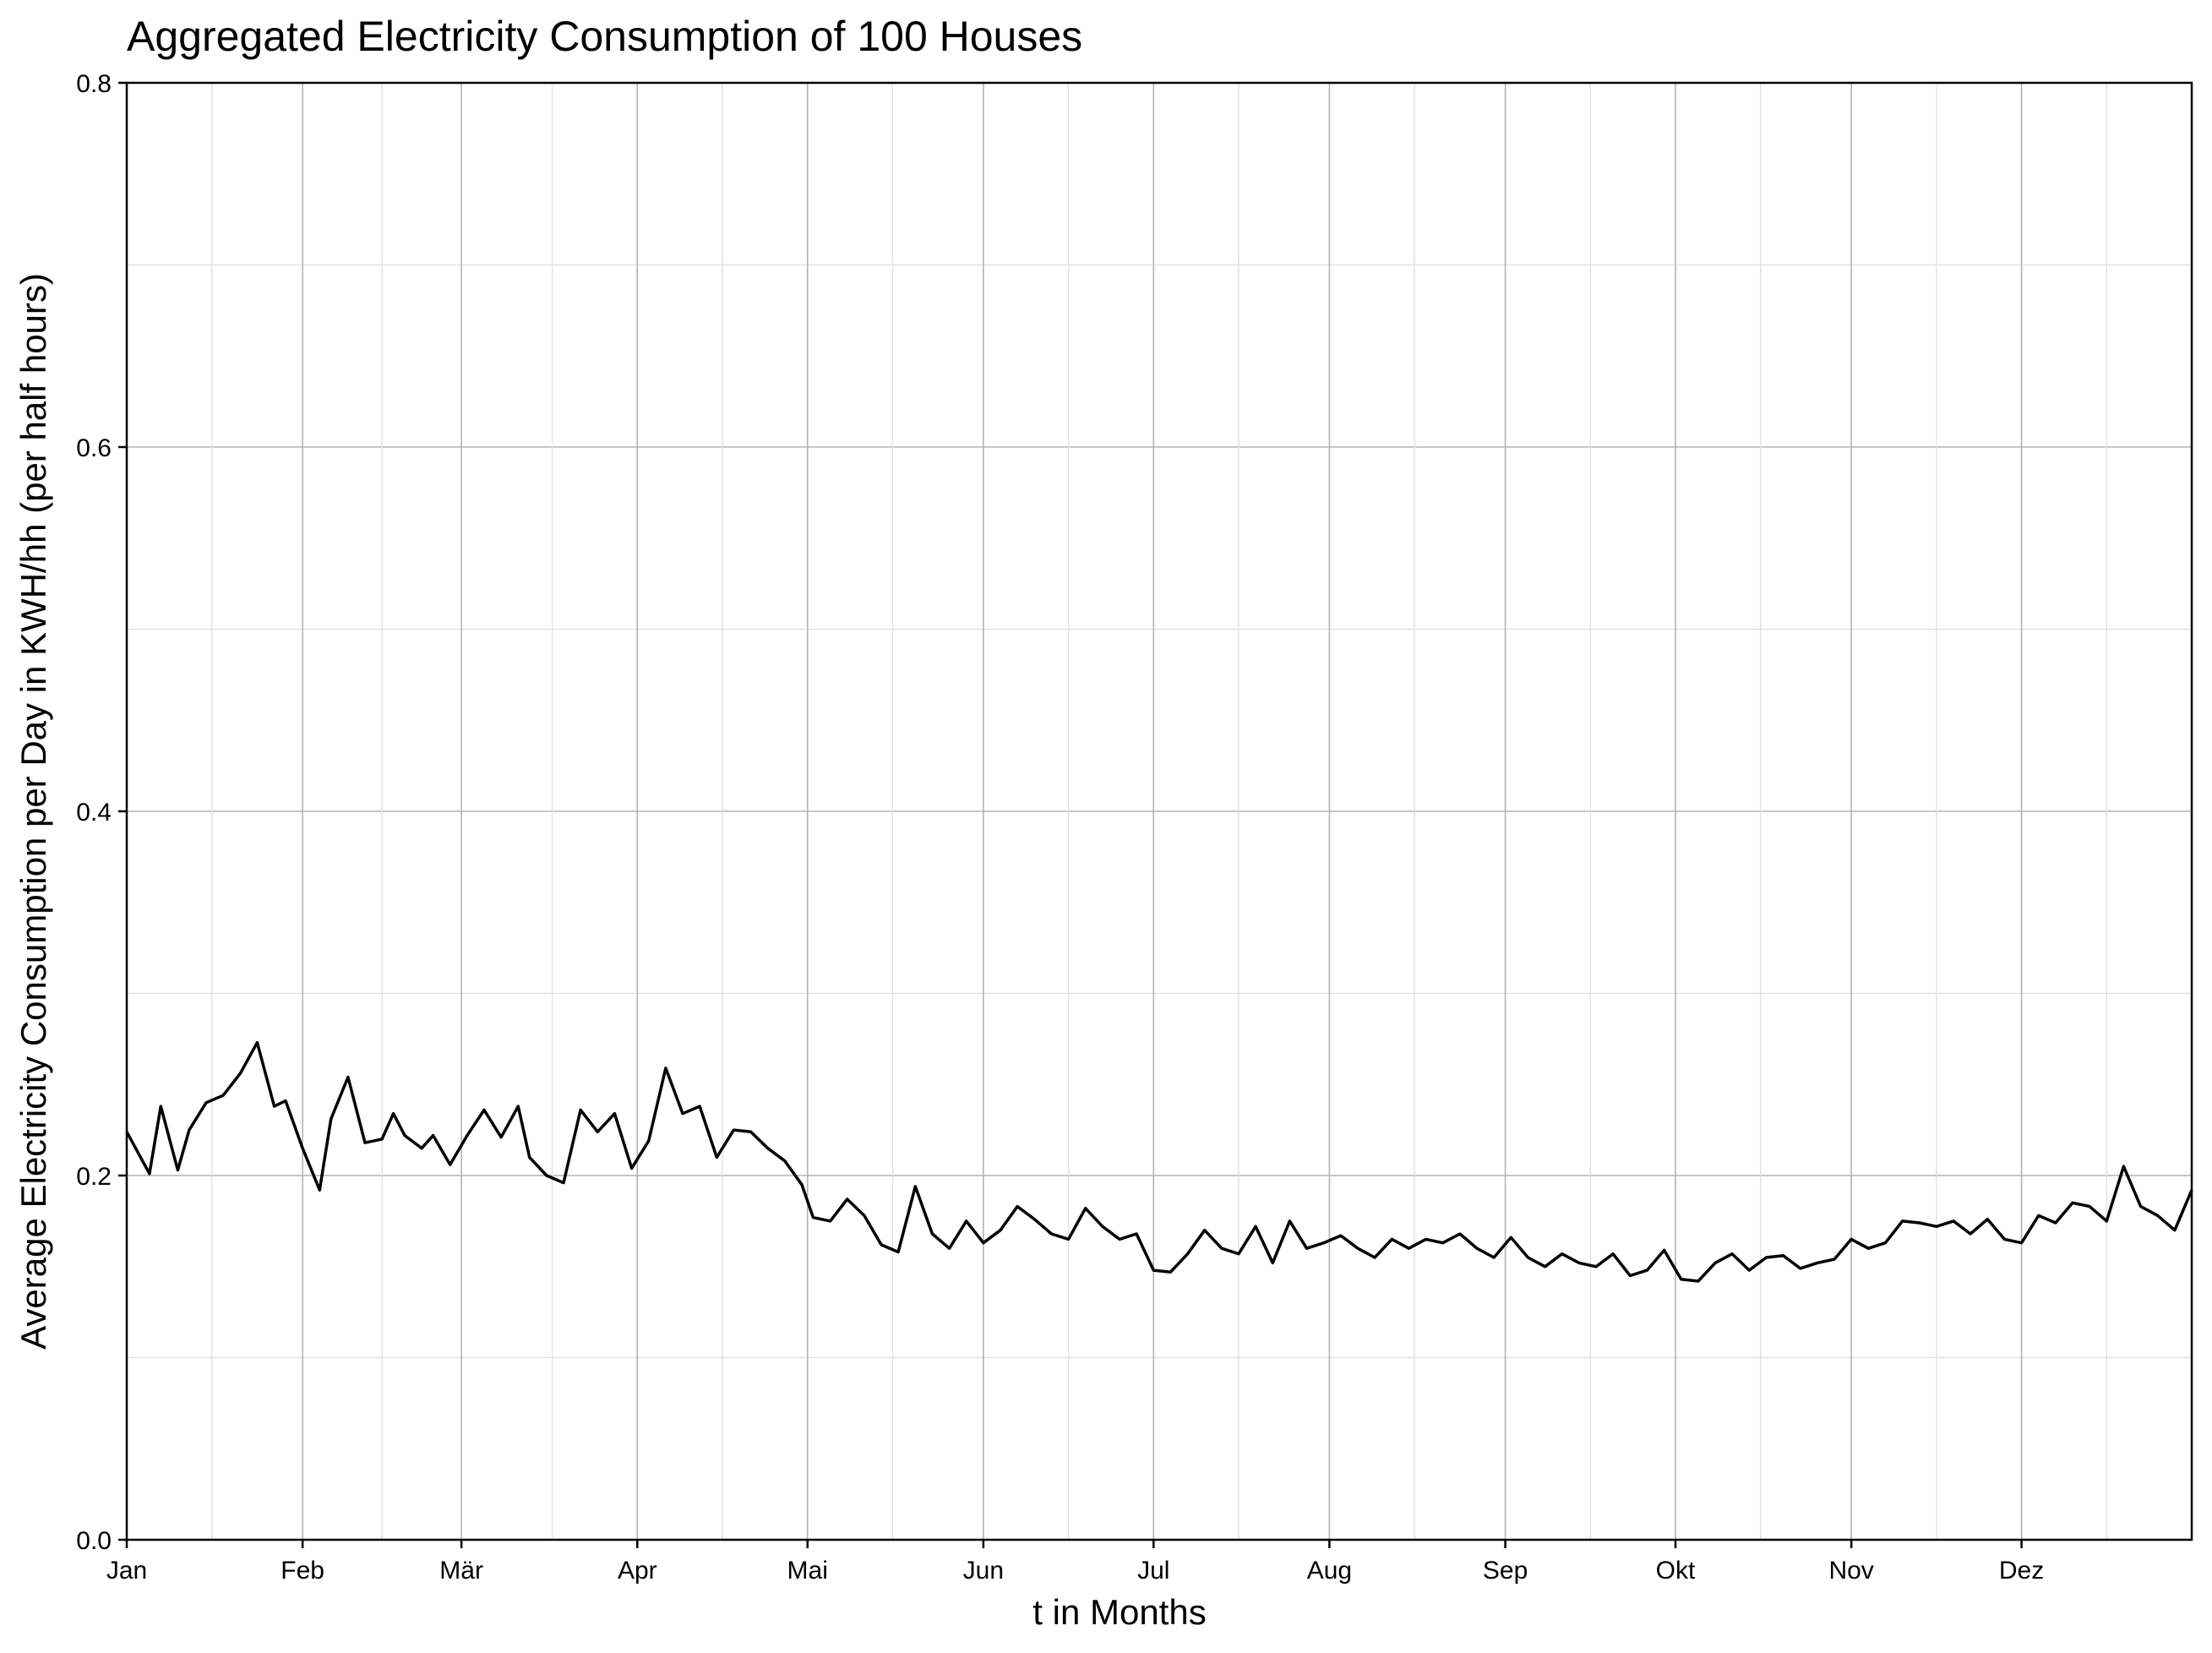  What do you see at coordinates (94, 812) in the screenshot?
I see `y-tick-label: 0.4` at bounding box center [94, 812].